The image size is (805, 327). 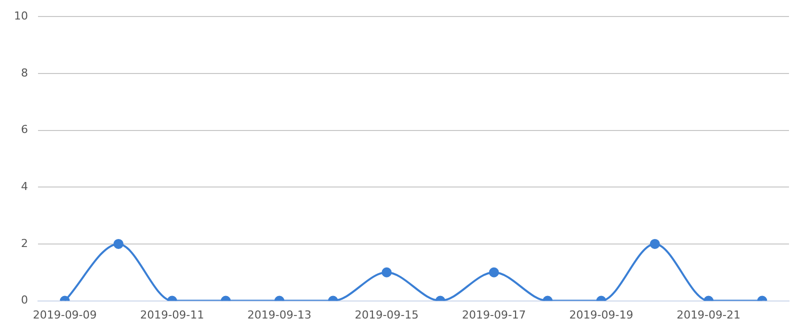 What do you see at coordinates (24, 186) in the screenshot?
I see `y-tick-label: 4` at bounding box center [24, 186].